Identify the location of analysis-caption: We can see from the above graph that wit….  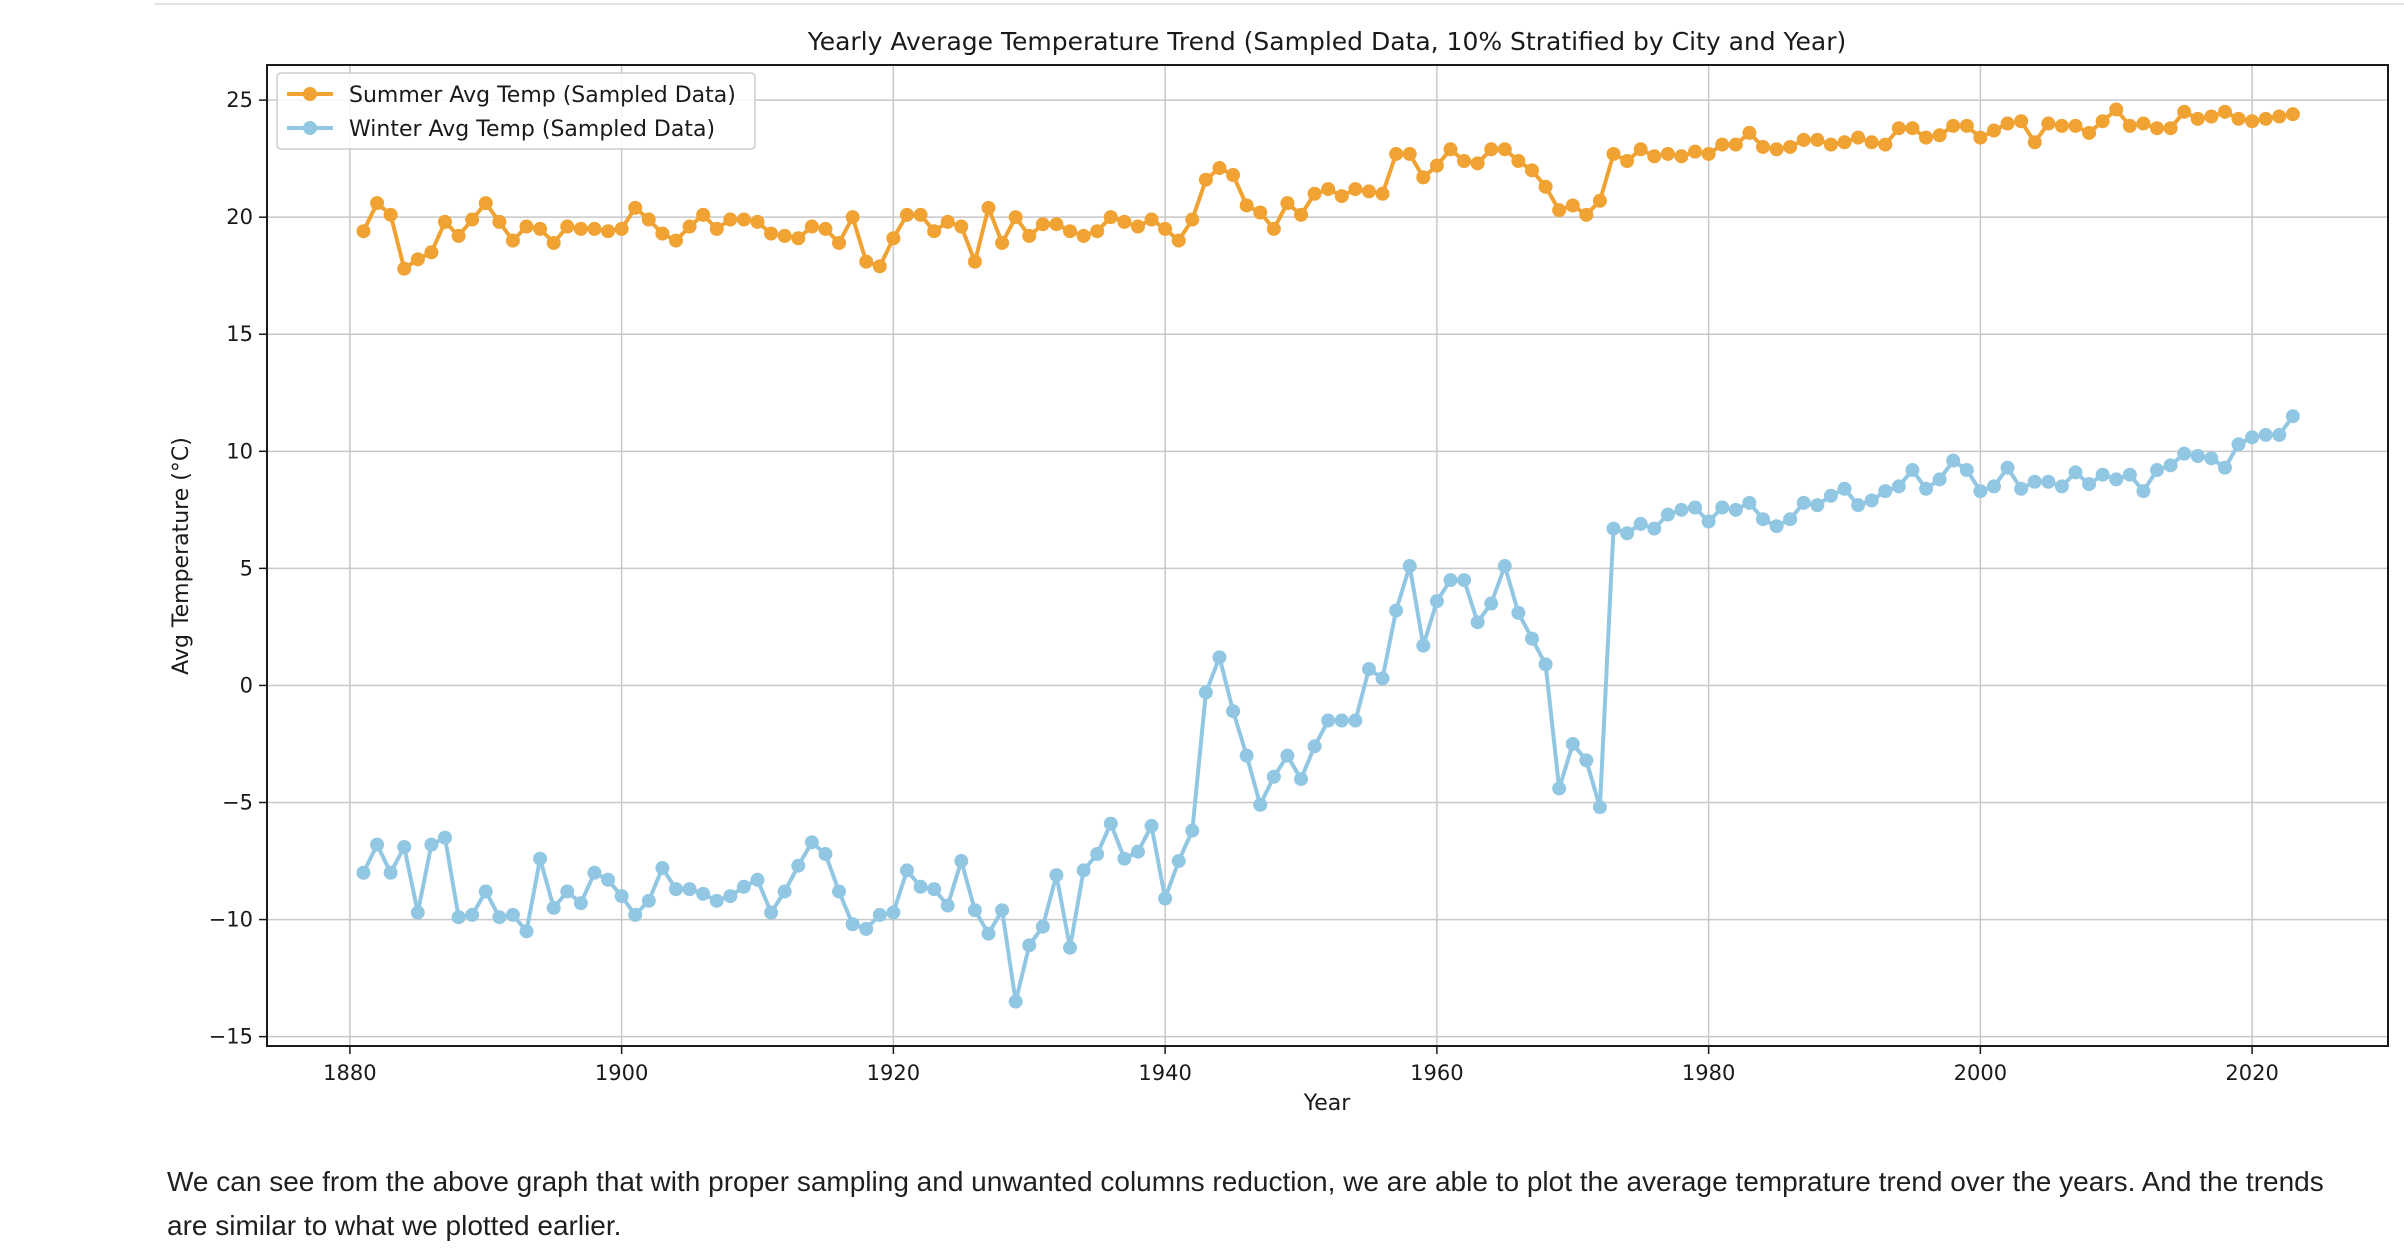
(1245, 1203).